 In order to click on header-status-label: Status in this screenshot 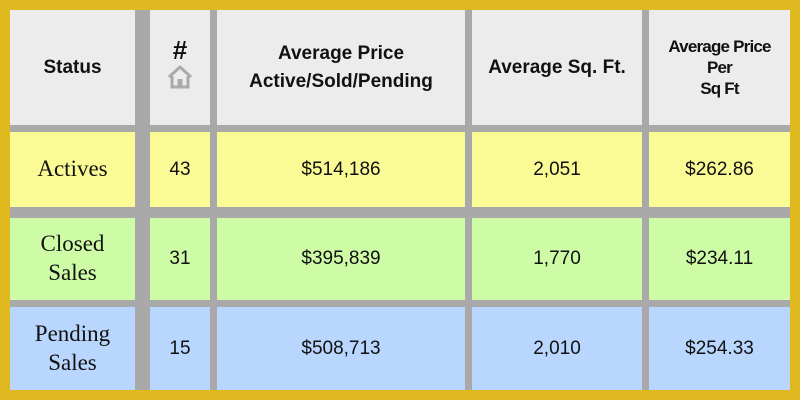, I will do `click(72, 67)`.